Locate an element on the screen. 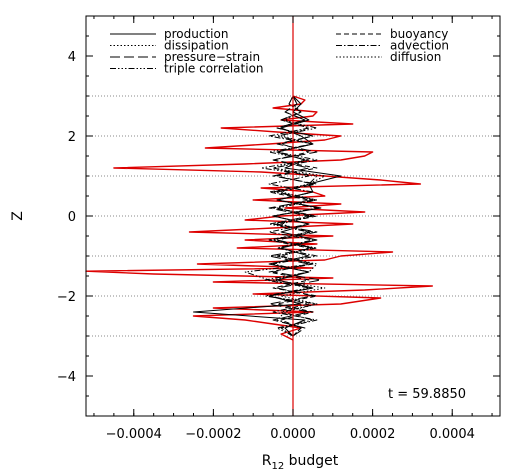 Image resolution: width=526 pixels, height=473 pixels. x-tick-label: −0.0002 is located at coordinates (213, 434).